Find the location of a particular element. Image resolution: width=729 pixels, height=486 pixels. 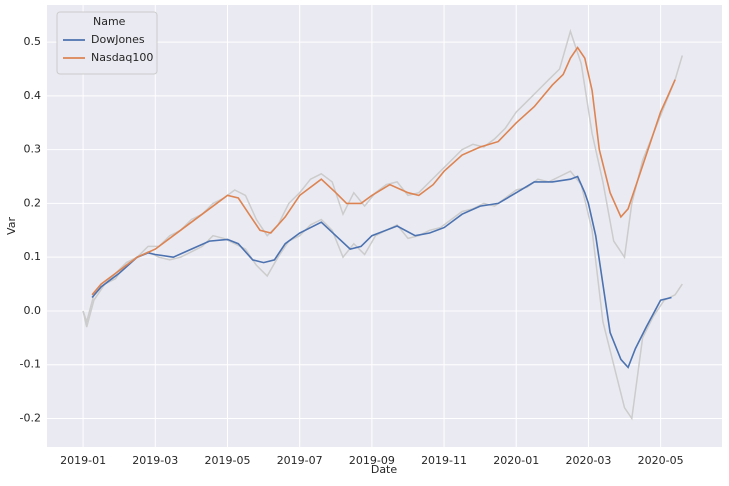

y-tick-label: 0.3 is located at coordinates (33, 149).